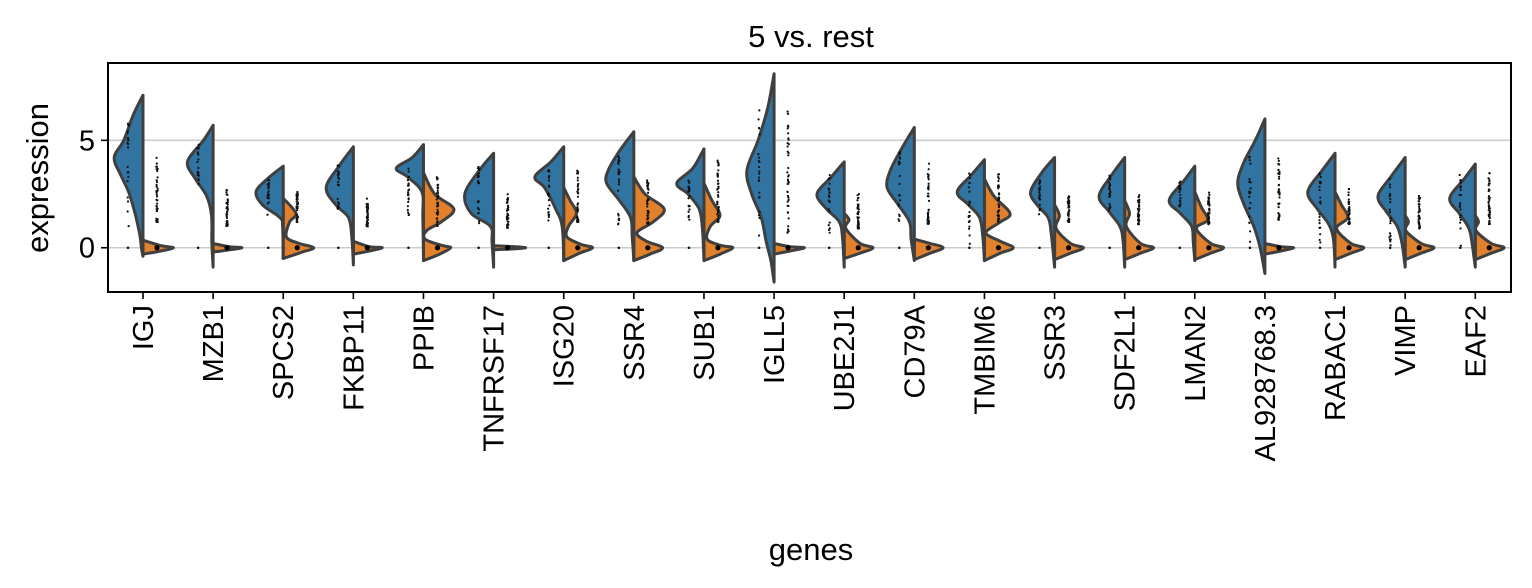 The width and height of the screenshot is (1532, 588). I want to click on violin-ssr3, so click(1057, 212).